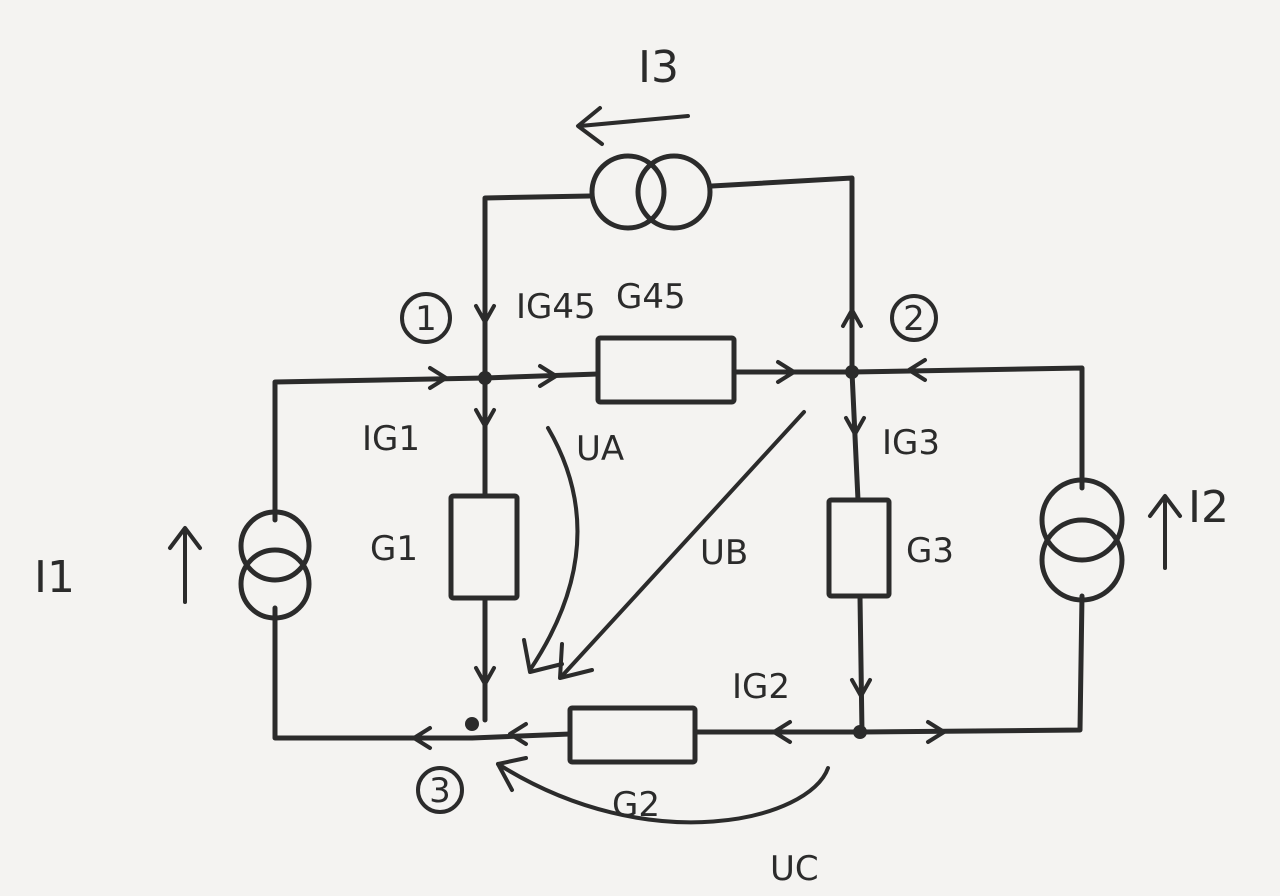 This screenshot has width=1280, height=896. What do you see at coordinates (930, 551) in the screenshot?
I see `g3-label: G3` at bounding box center [930, 551].